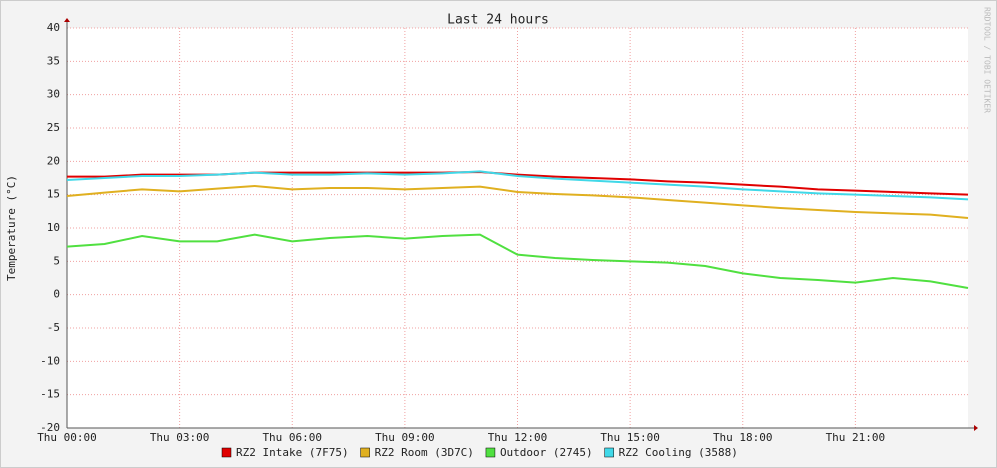 The image size is (997, 468). Describe the element at coordinates (546, 452) in the screenshot. I see `legend-label: Outdoor (2745)` at that location.